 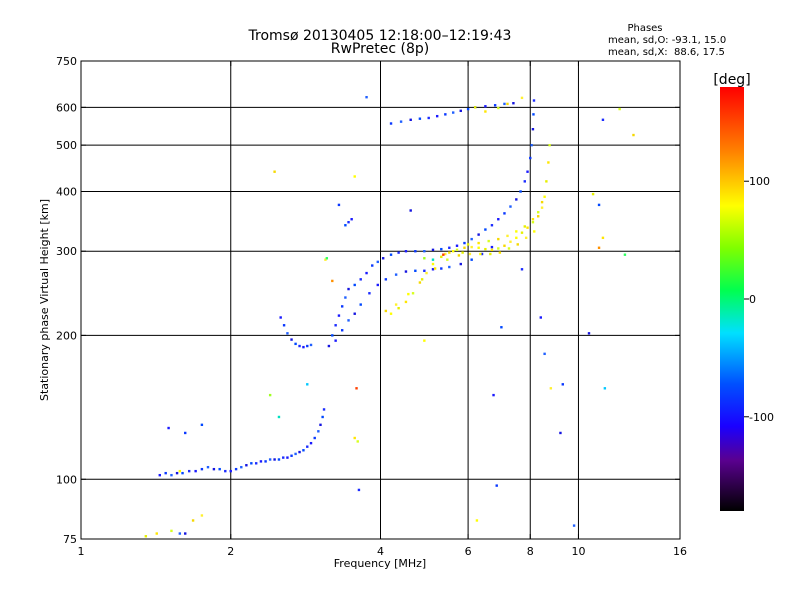 I want to click on y-tick-label: 750, so click(x=66, y=61).